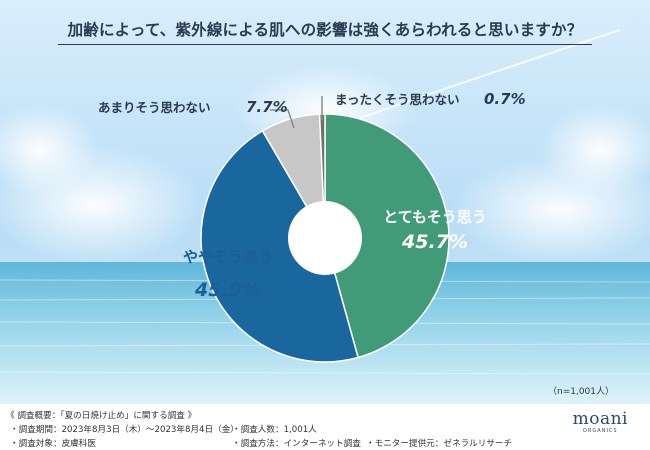  What do you see at coordinates (296, 444) in the screenshot?
I see `survey-method: ・調査方法：インターネット調査` at bounding box center [296, 444].